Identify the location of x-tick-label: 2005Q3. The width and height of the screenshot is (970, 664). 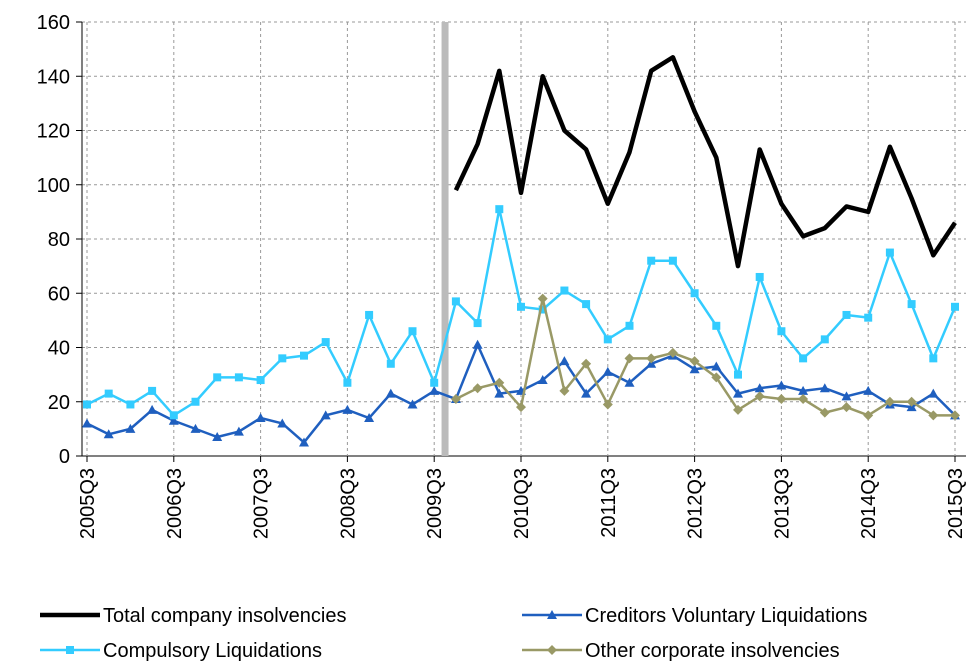
(88, 503).